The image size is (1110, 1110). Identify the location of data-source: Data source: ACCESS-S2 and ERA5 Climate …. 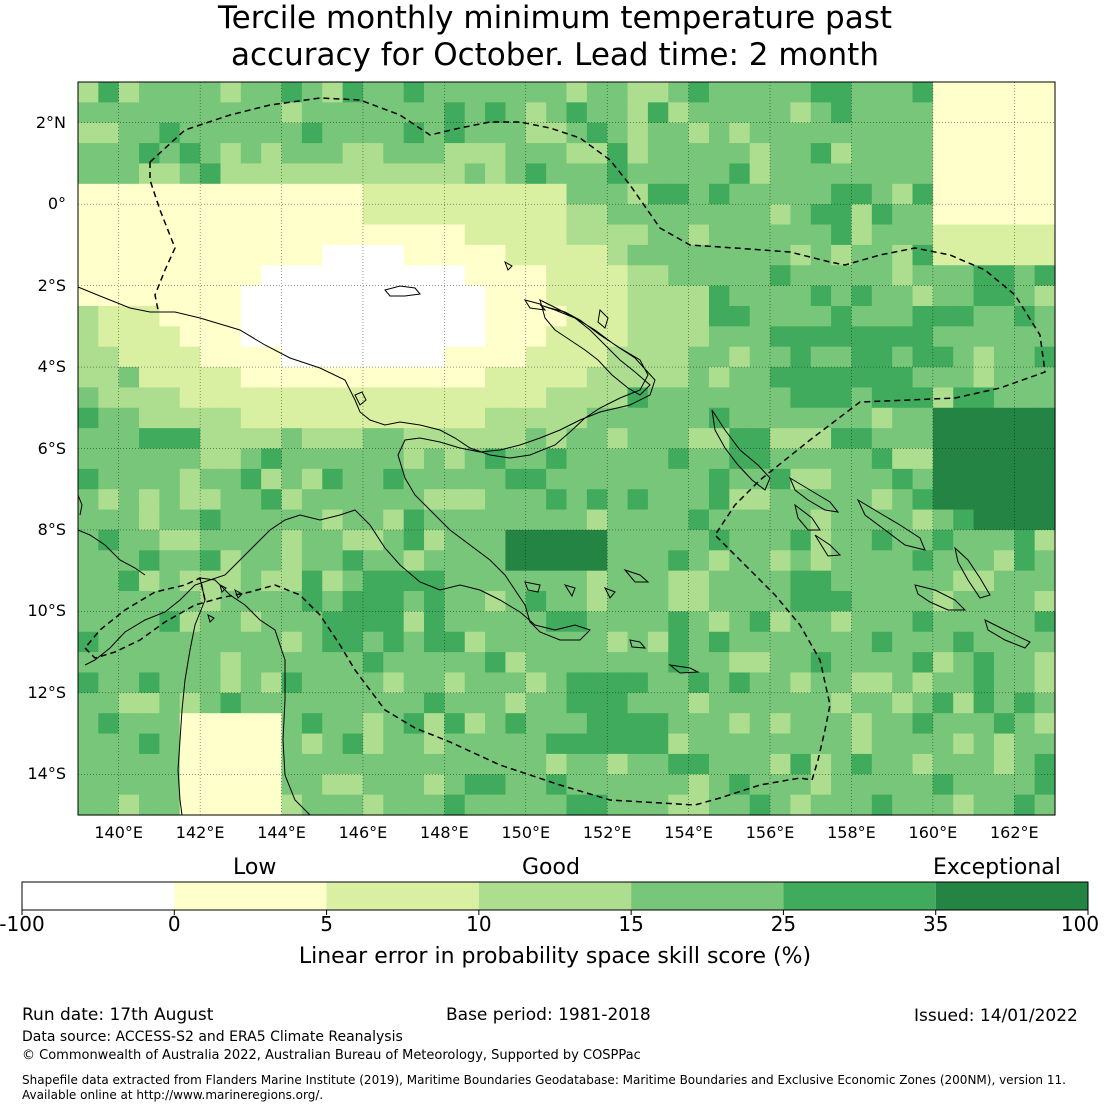
(212, 1037).